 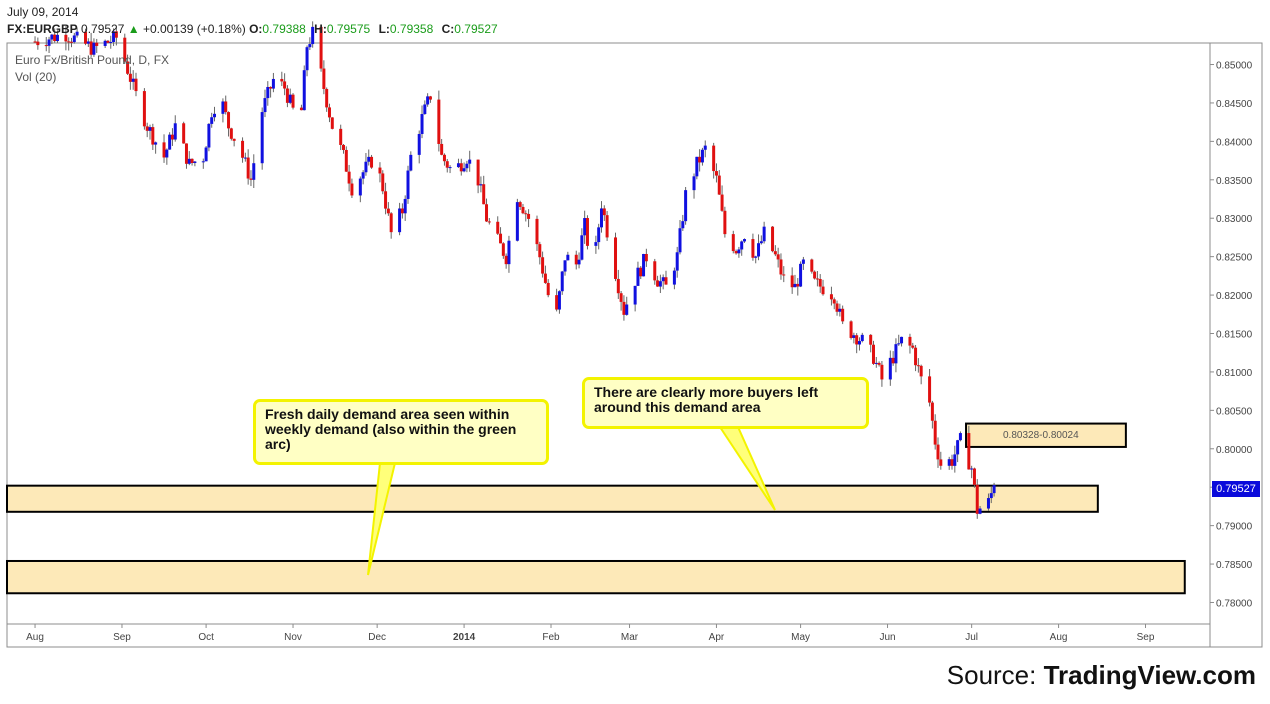 I want to click on source-credit: Source: TradingView.com, so click(x=1101, y=675).